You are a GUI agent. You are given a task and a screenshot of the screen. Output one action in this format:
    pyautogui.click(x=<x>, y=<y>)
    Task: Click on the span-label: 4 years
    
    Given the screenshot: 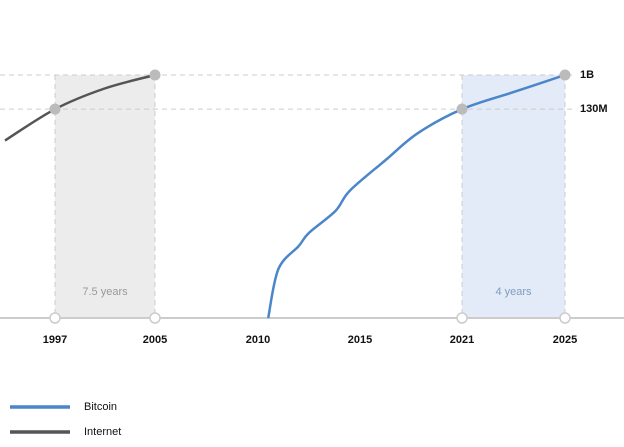 What is the action you would take?
    pyautogui.click(x=513, y=292)
    